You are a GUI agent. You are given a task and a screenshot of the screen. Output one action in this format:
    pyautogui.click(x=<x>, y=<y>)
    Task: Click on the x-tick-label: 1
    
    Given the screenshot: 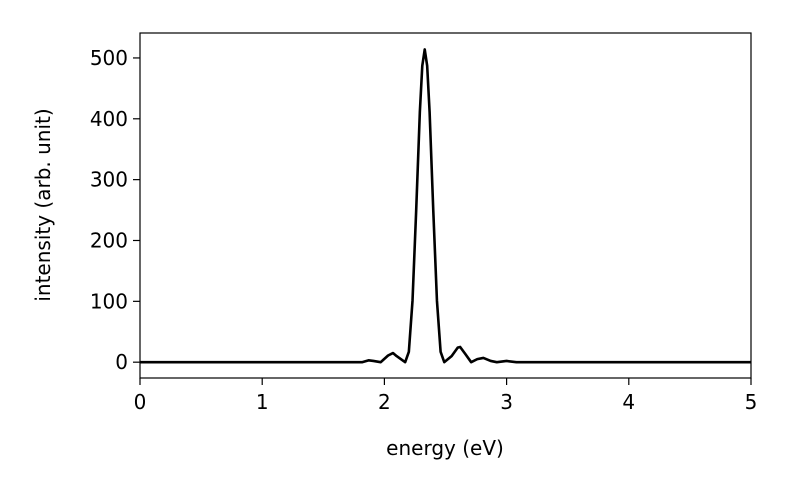 What is the action you would take?
    pyautogui.click(x=262, y=402)
    